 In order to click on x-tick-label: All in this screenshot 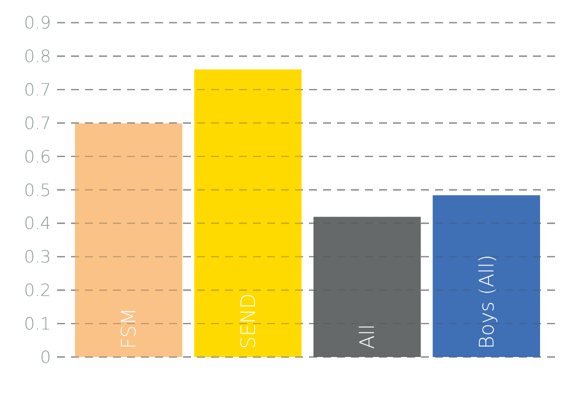, I will do `click(367, 336)`.